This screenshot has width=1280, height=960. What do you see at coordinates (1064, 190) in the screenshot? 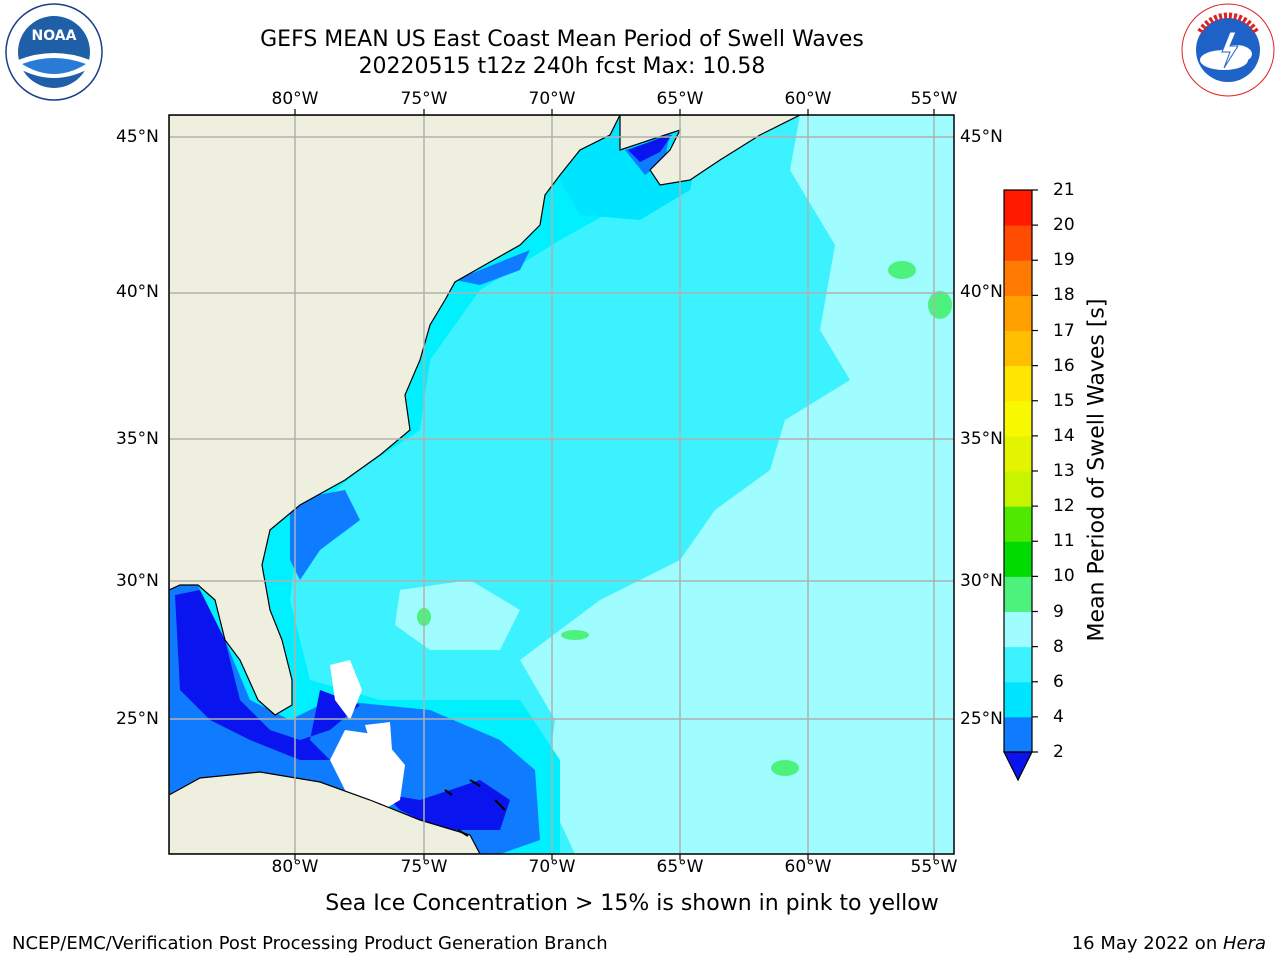
I see `colorbar-tick-label: 21` at bounding box center [1064, 190].